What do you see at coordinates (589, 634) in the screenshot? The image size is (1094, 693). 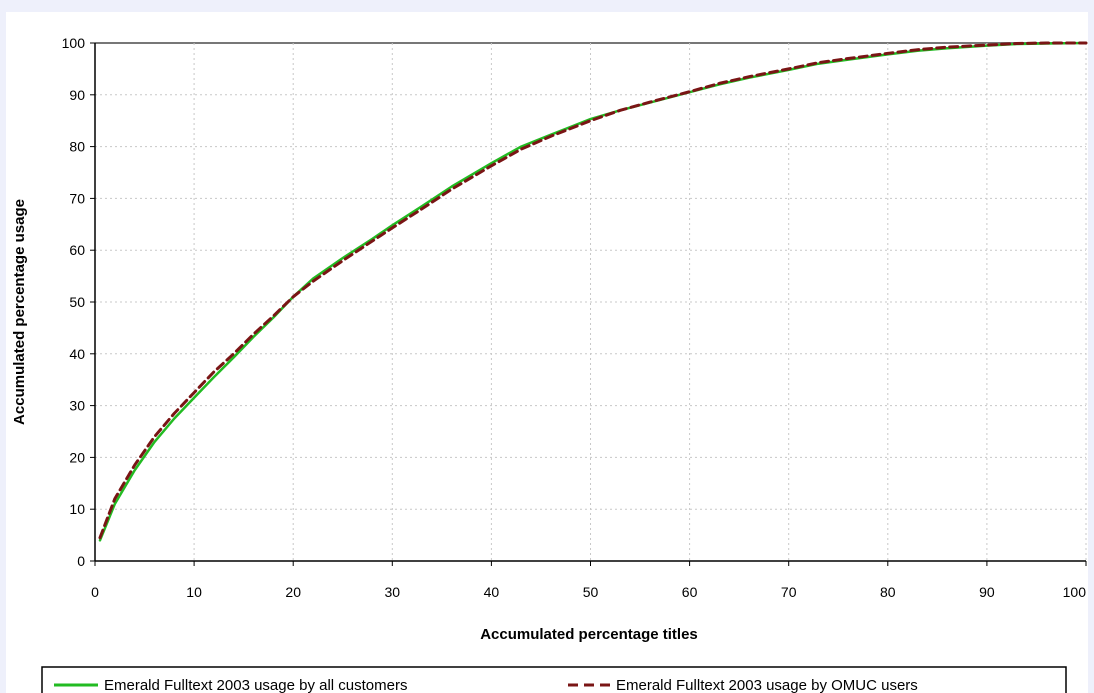 I see `x-axis-title: Accumulated percentage titles` at bounding box center [589, 634].